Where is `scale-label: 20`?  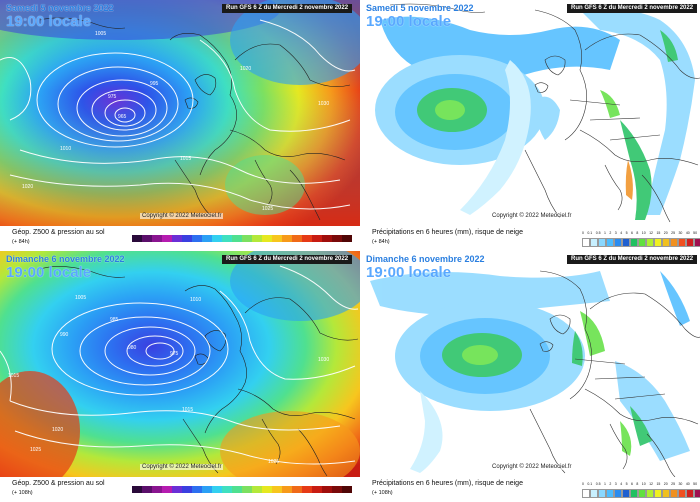 scale-label: 20 is located at coordinates (665, 233).